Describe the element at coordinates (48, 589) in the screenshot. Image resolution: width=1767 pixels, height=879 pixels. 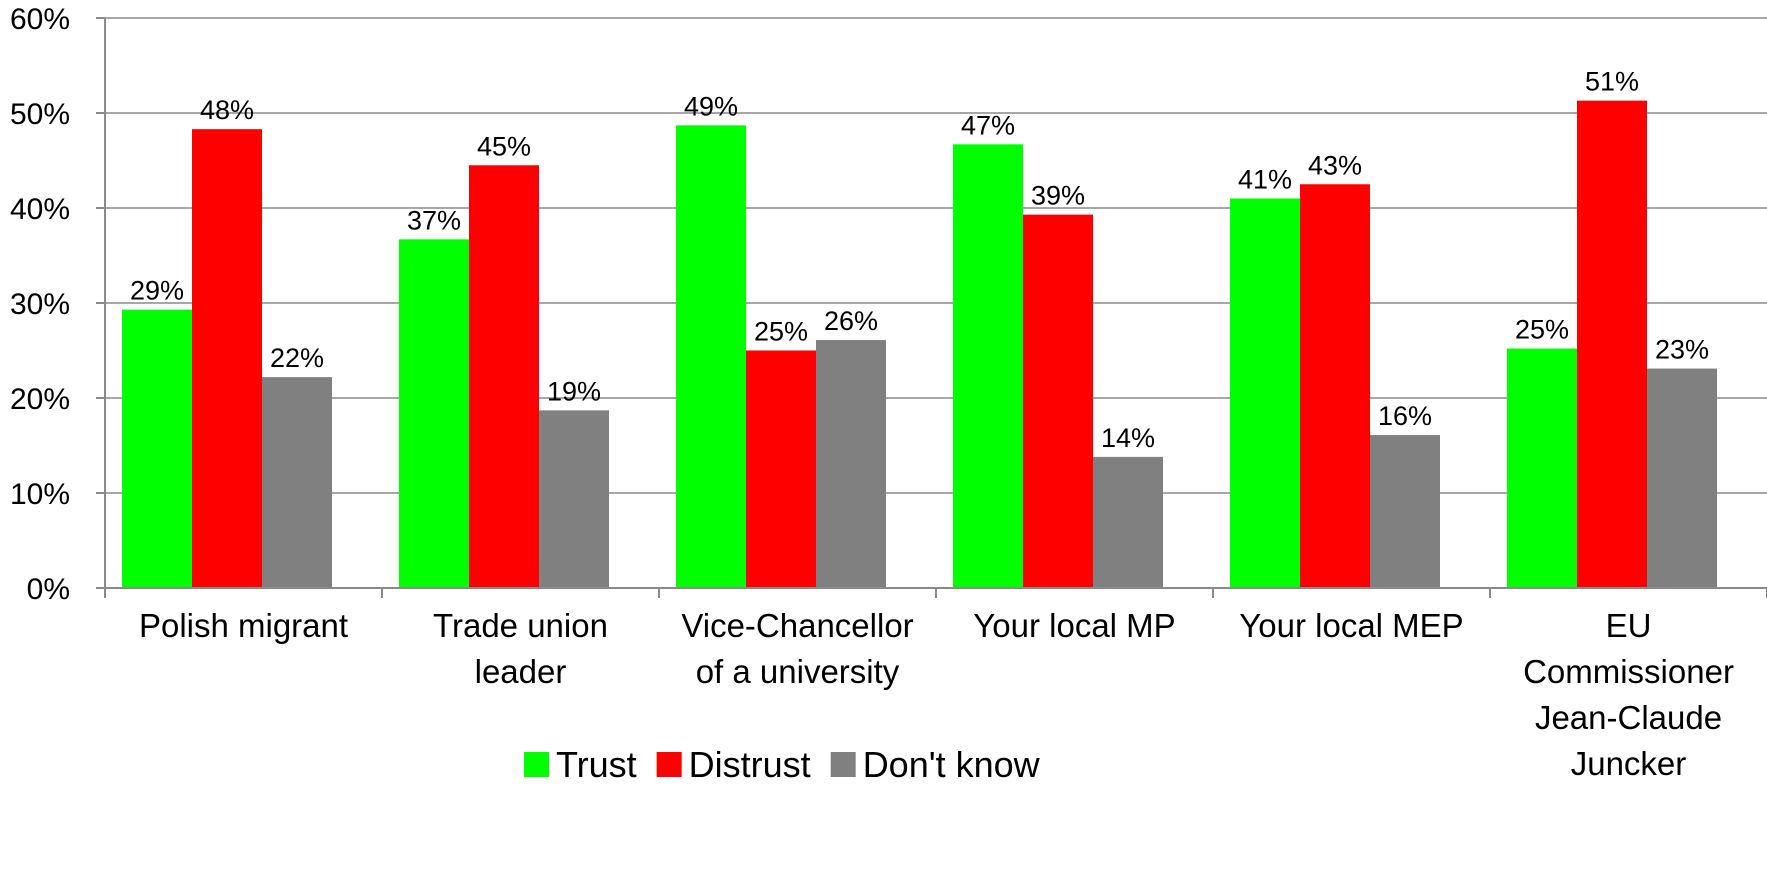
I see `y-tick-label: 0%` at that location.